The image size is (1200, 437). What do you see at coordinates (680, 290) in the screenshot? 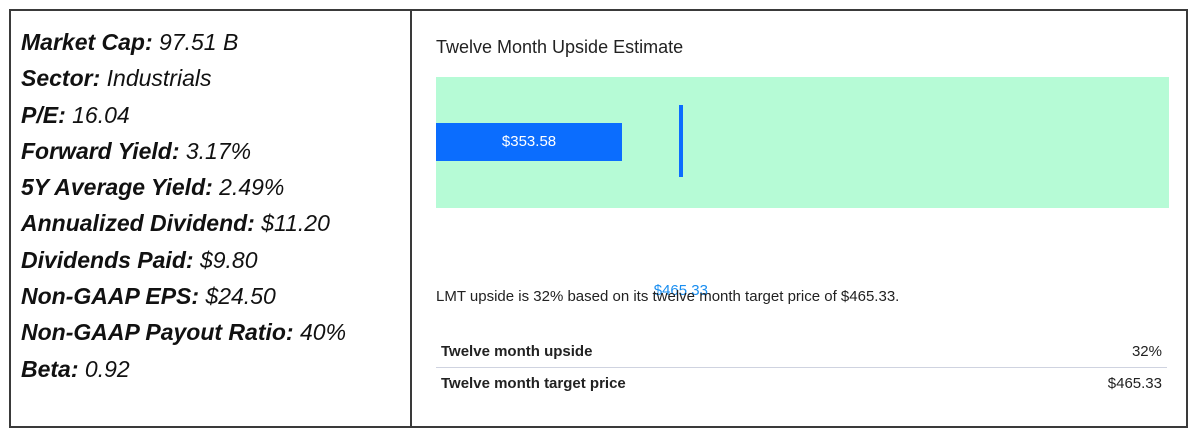
I see `target-price-label: $465.33` at bounding box center [680, 290].